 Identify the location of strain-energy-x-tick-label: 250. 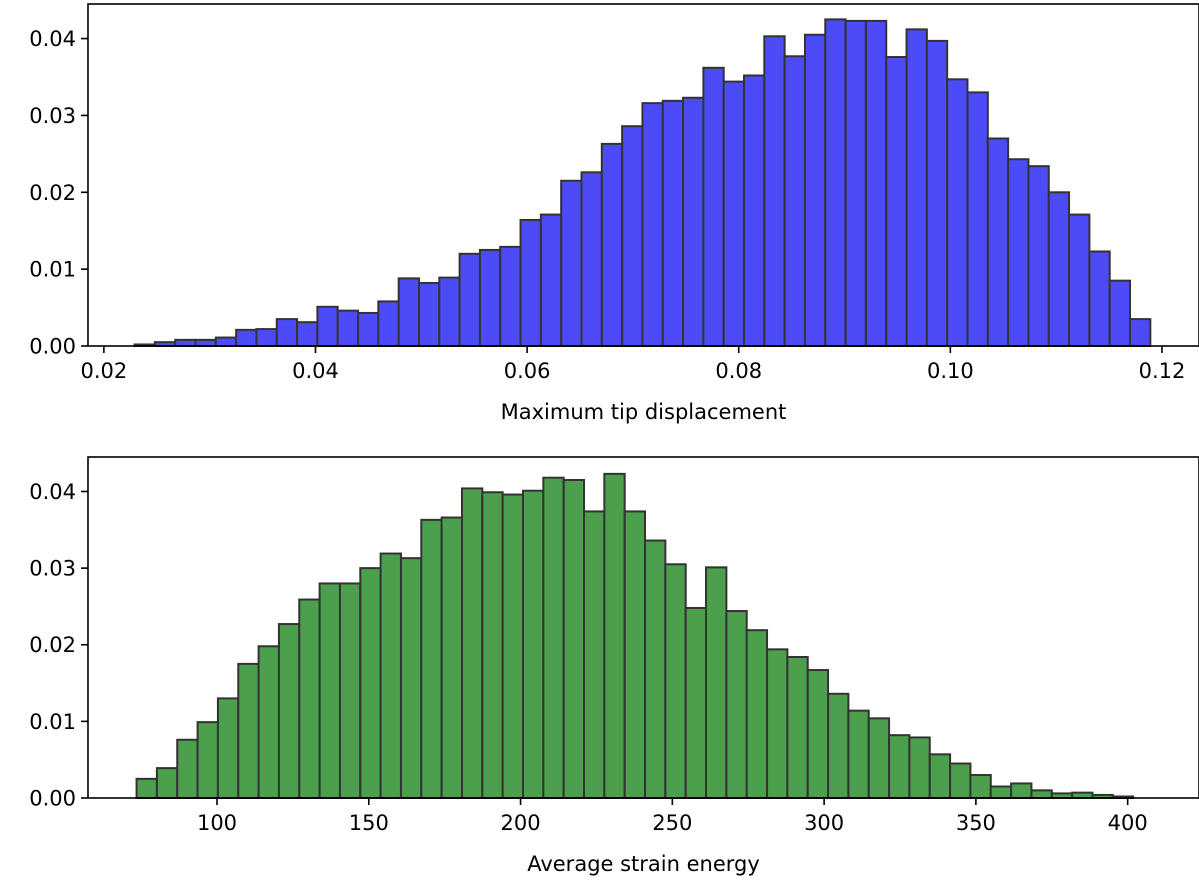
(672, 823).